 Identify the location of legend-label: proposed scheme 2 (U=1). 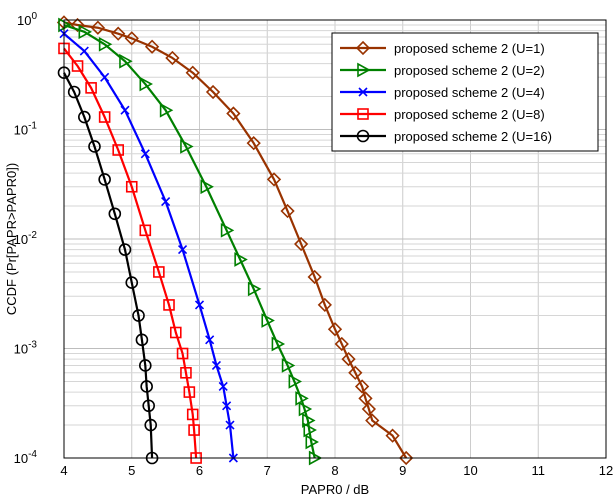
(469, 48).